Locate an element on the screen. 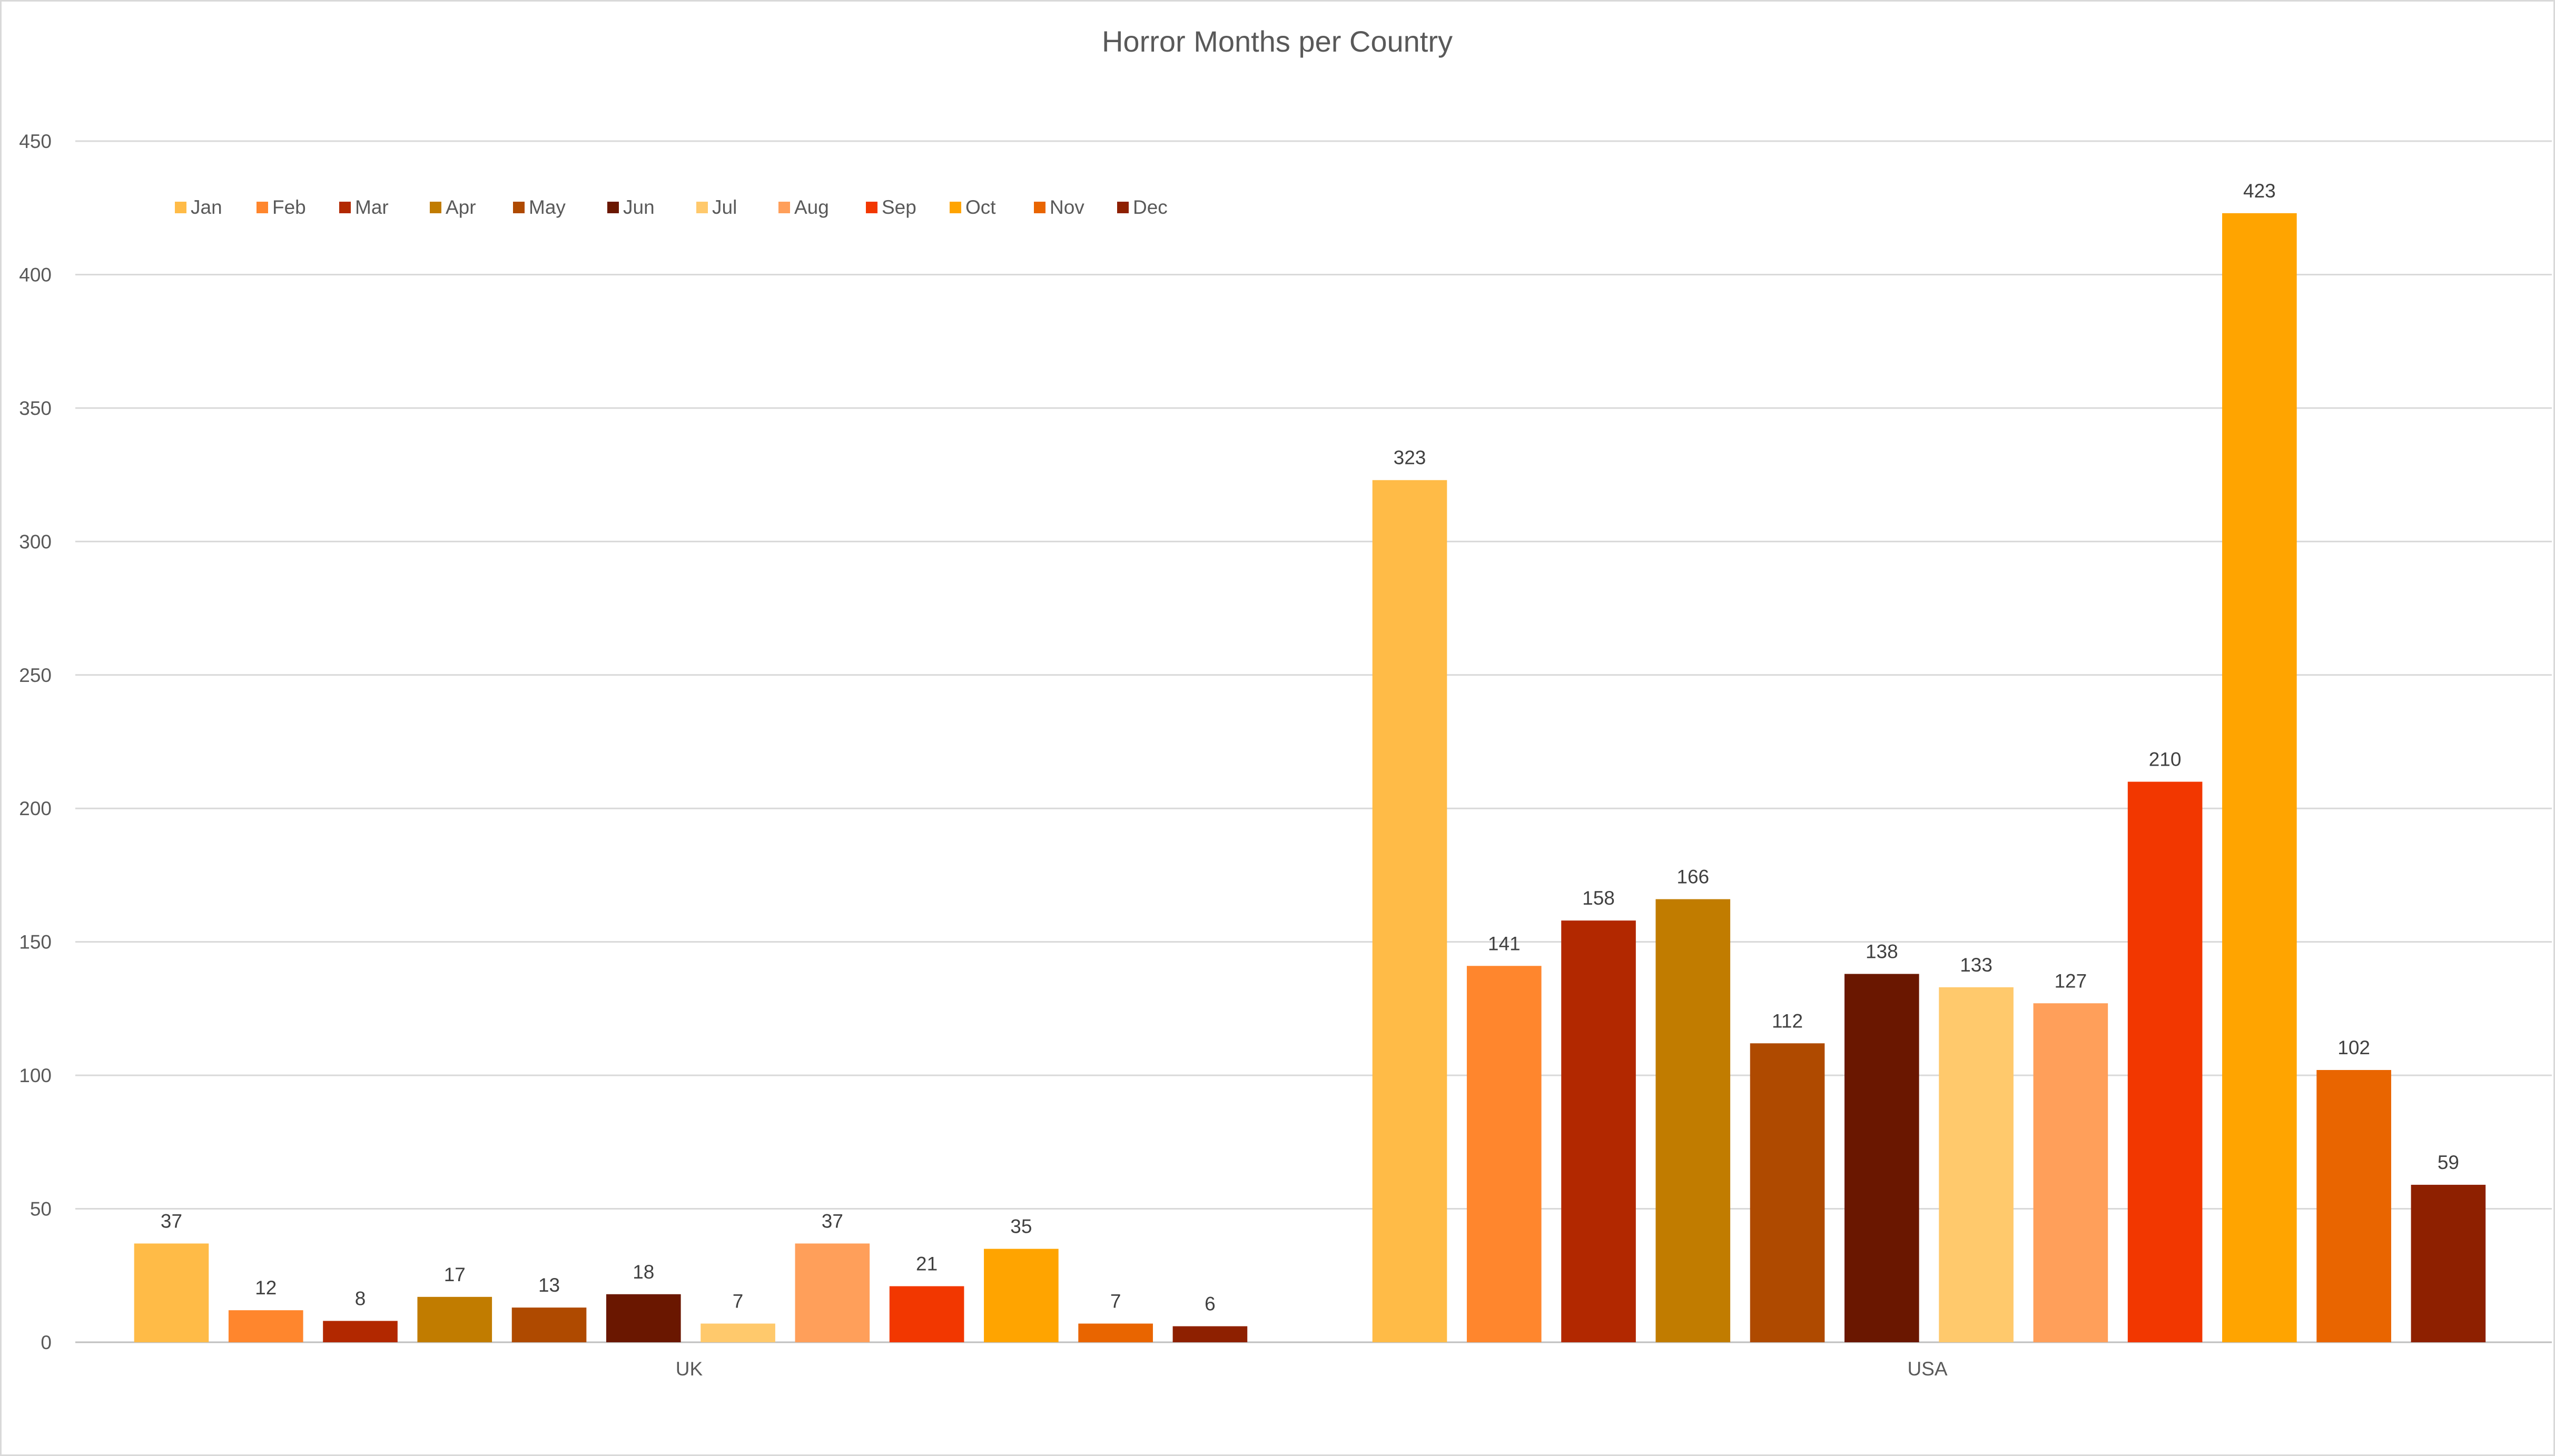 The image size is (2555, 1456). legend-swatch-jul is located at coordinates (702, 208).